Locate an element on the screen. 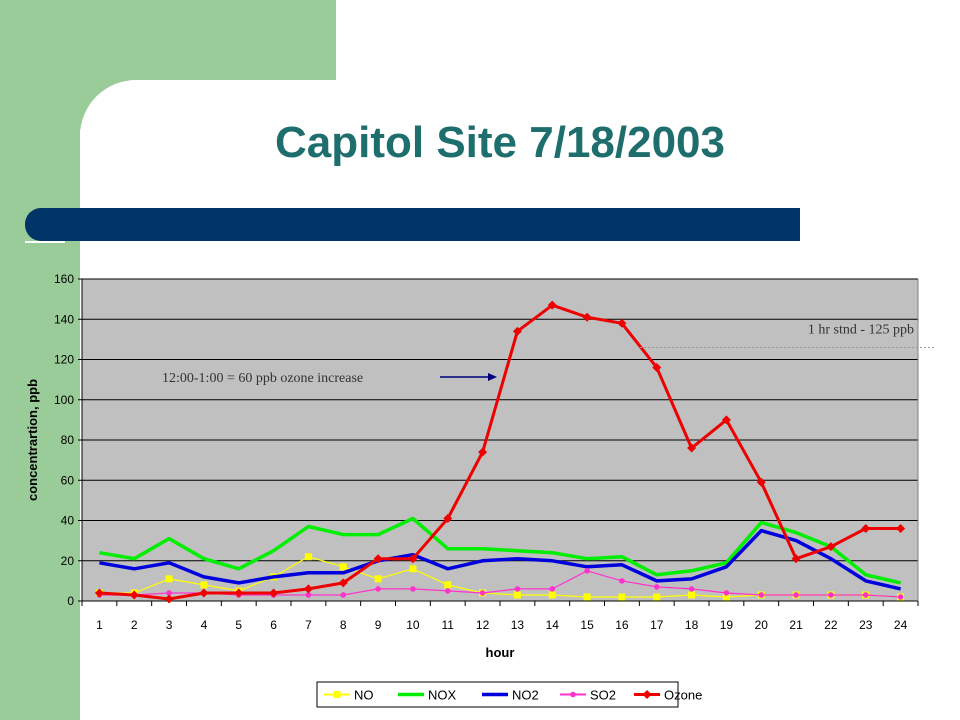 Image resolution: width=960 pixels, height=720 pixels. y-axis-title: concentrartion, ppb is located at coordinates (32, 440).